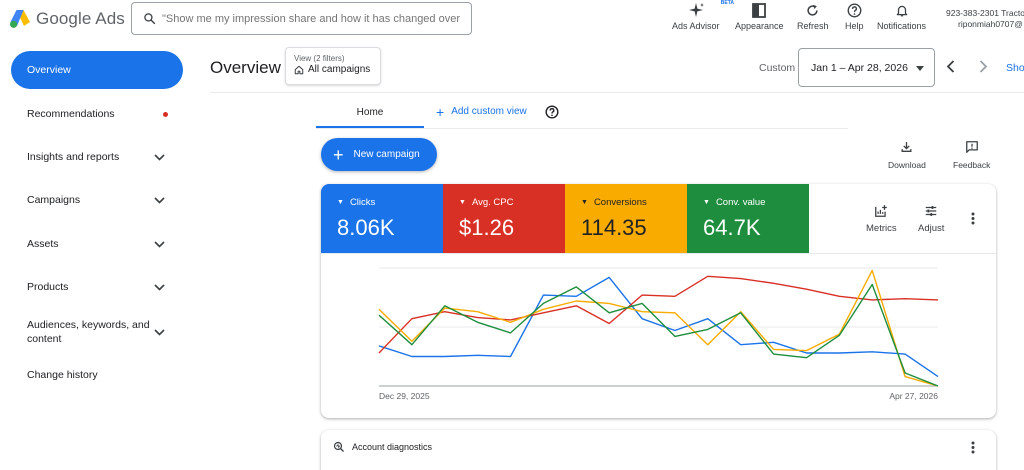 The height and width of the screenshot is (470, 1024). What do you see at coordinates (487, 227) in the screenshot?
I see `metric-value: $1.26` at bounding box center [487, 227].